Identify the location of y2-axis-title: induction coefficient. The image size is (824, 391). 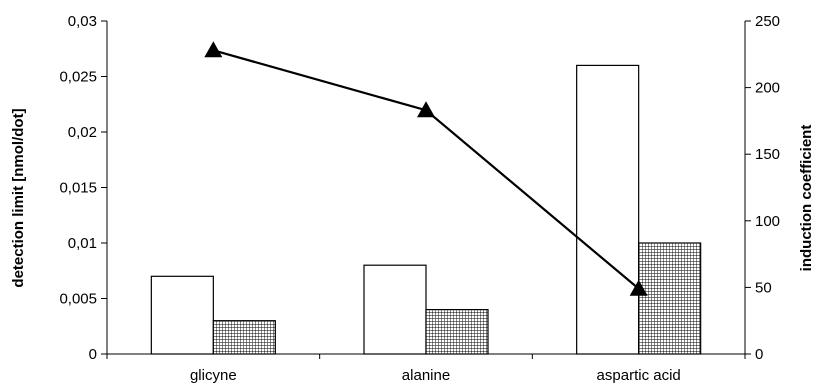
(806, 198).